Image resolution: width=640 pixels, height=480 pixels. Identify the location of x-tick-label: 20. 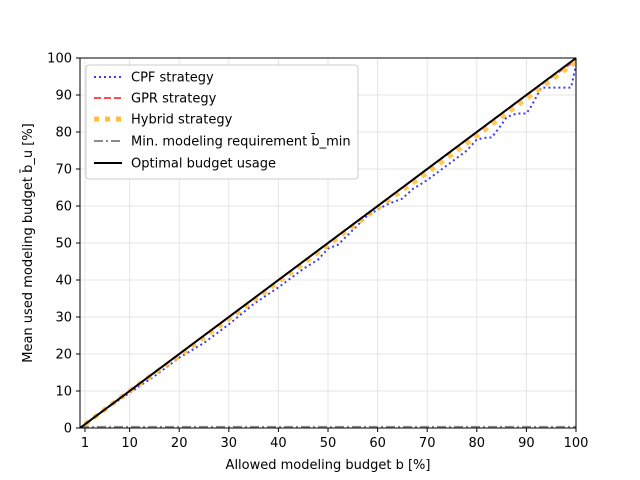
(179, 443).